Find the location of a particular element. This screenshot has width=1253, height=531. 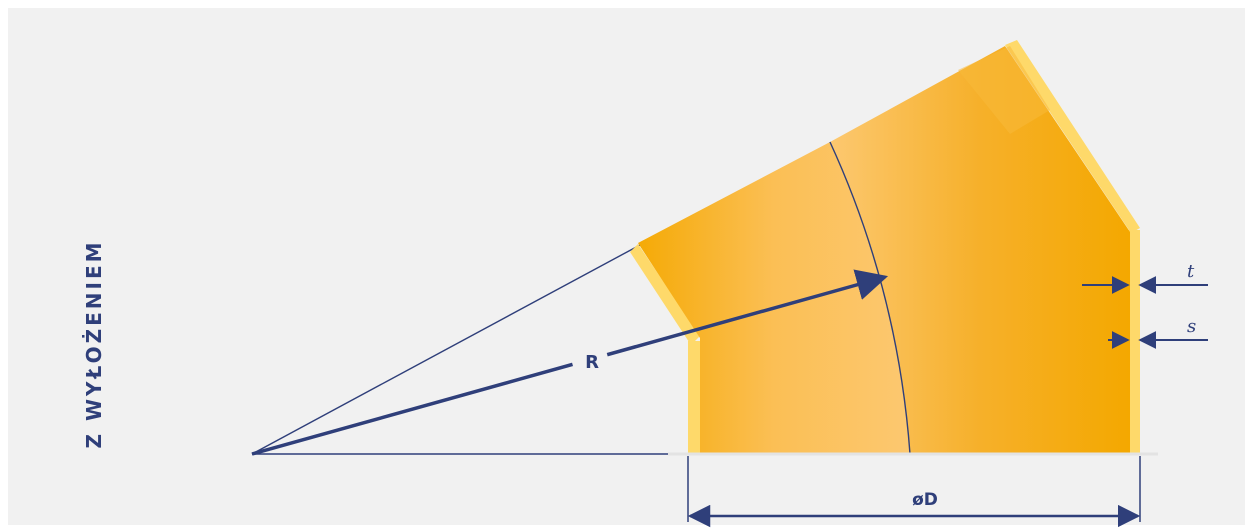

inner-lining is located at coordinates (665, 294).